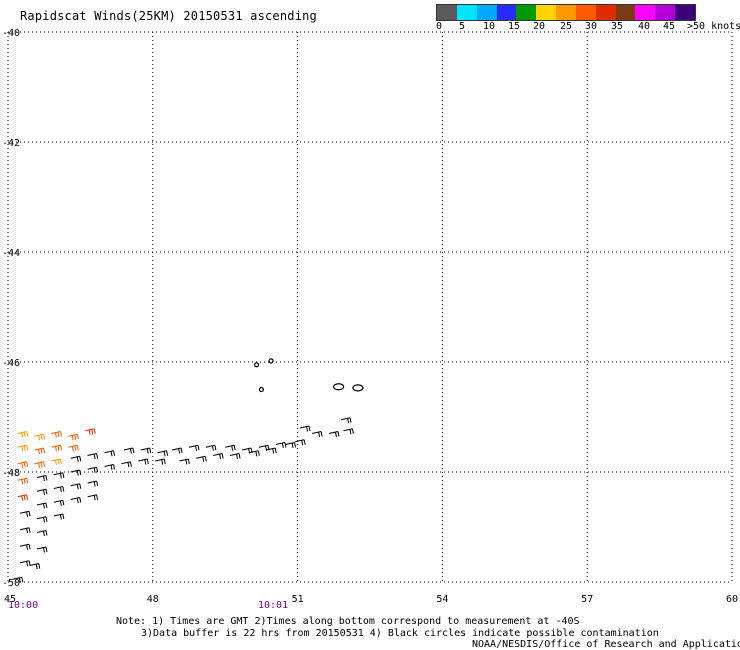 The image size is (740, 650). I want to click on lat-label-5: -50, so click(11, 583).